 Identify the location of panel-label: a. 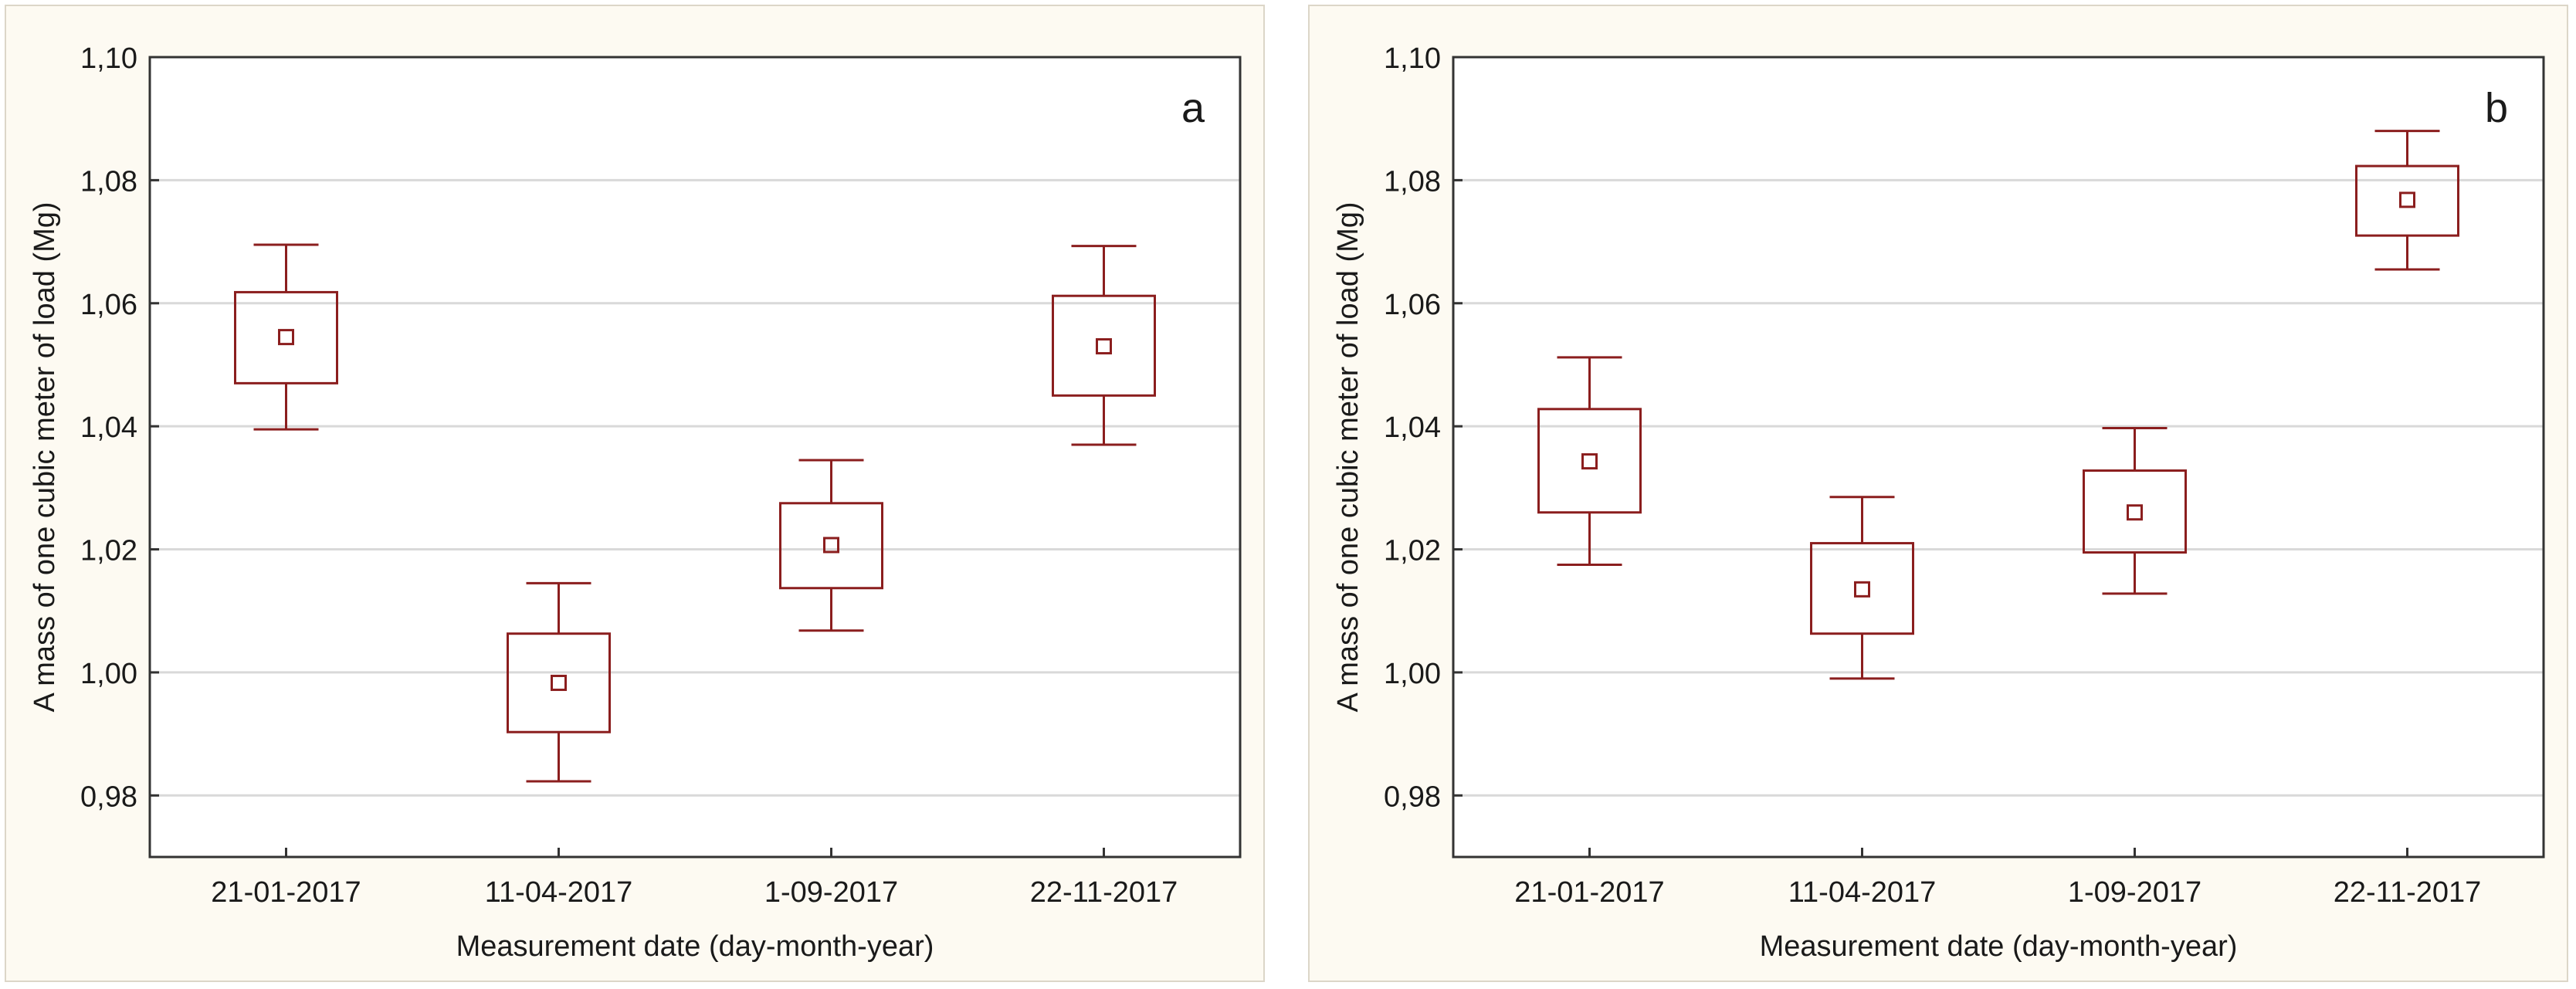
(1193, 108).